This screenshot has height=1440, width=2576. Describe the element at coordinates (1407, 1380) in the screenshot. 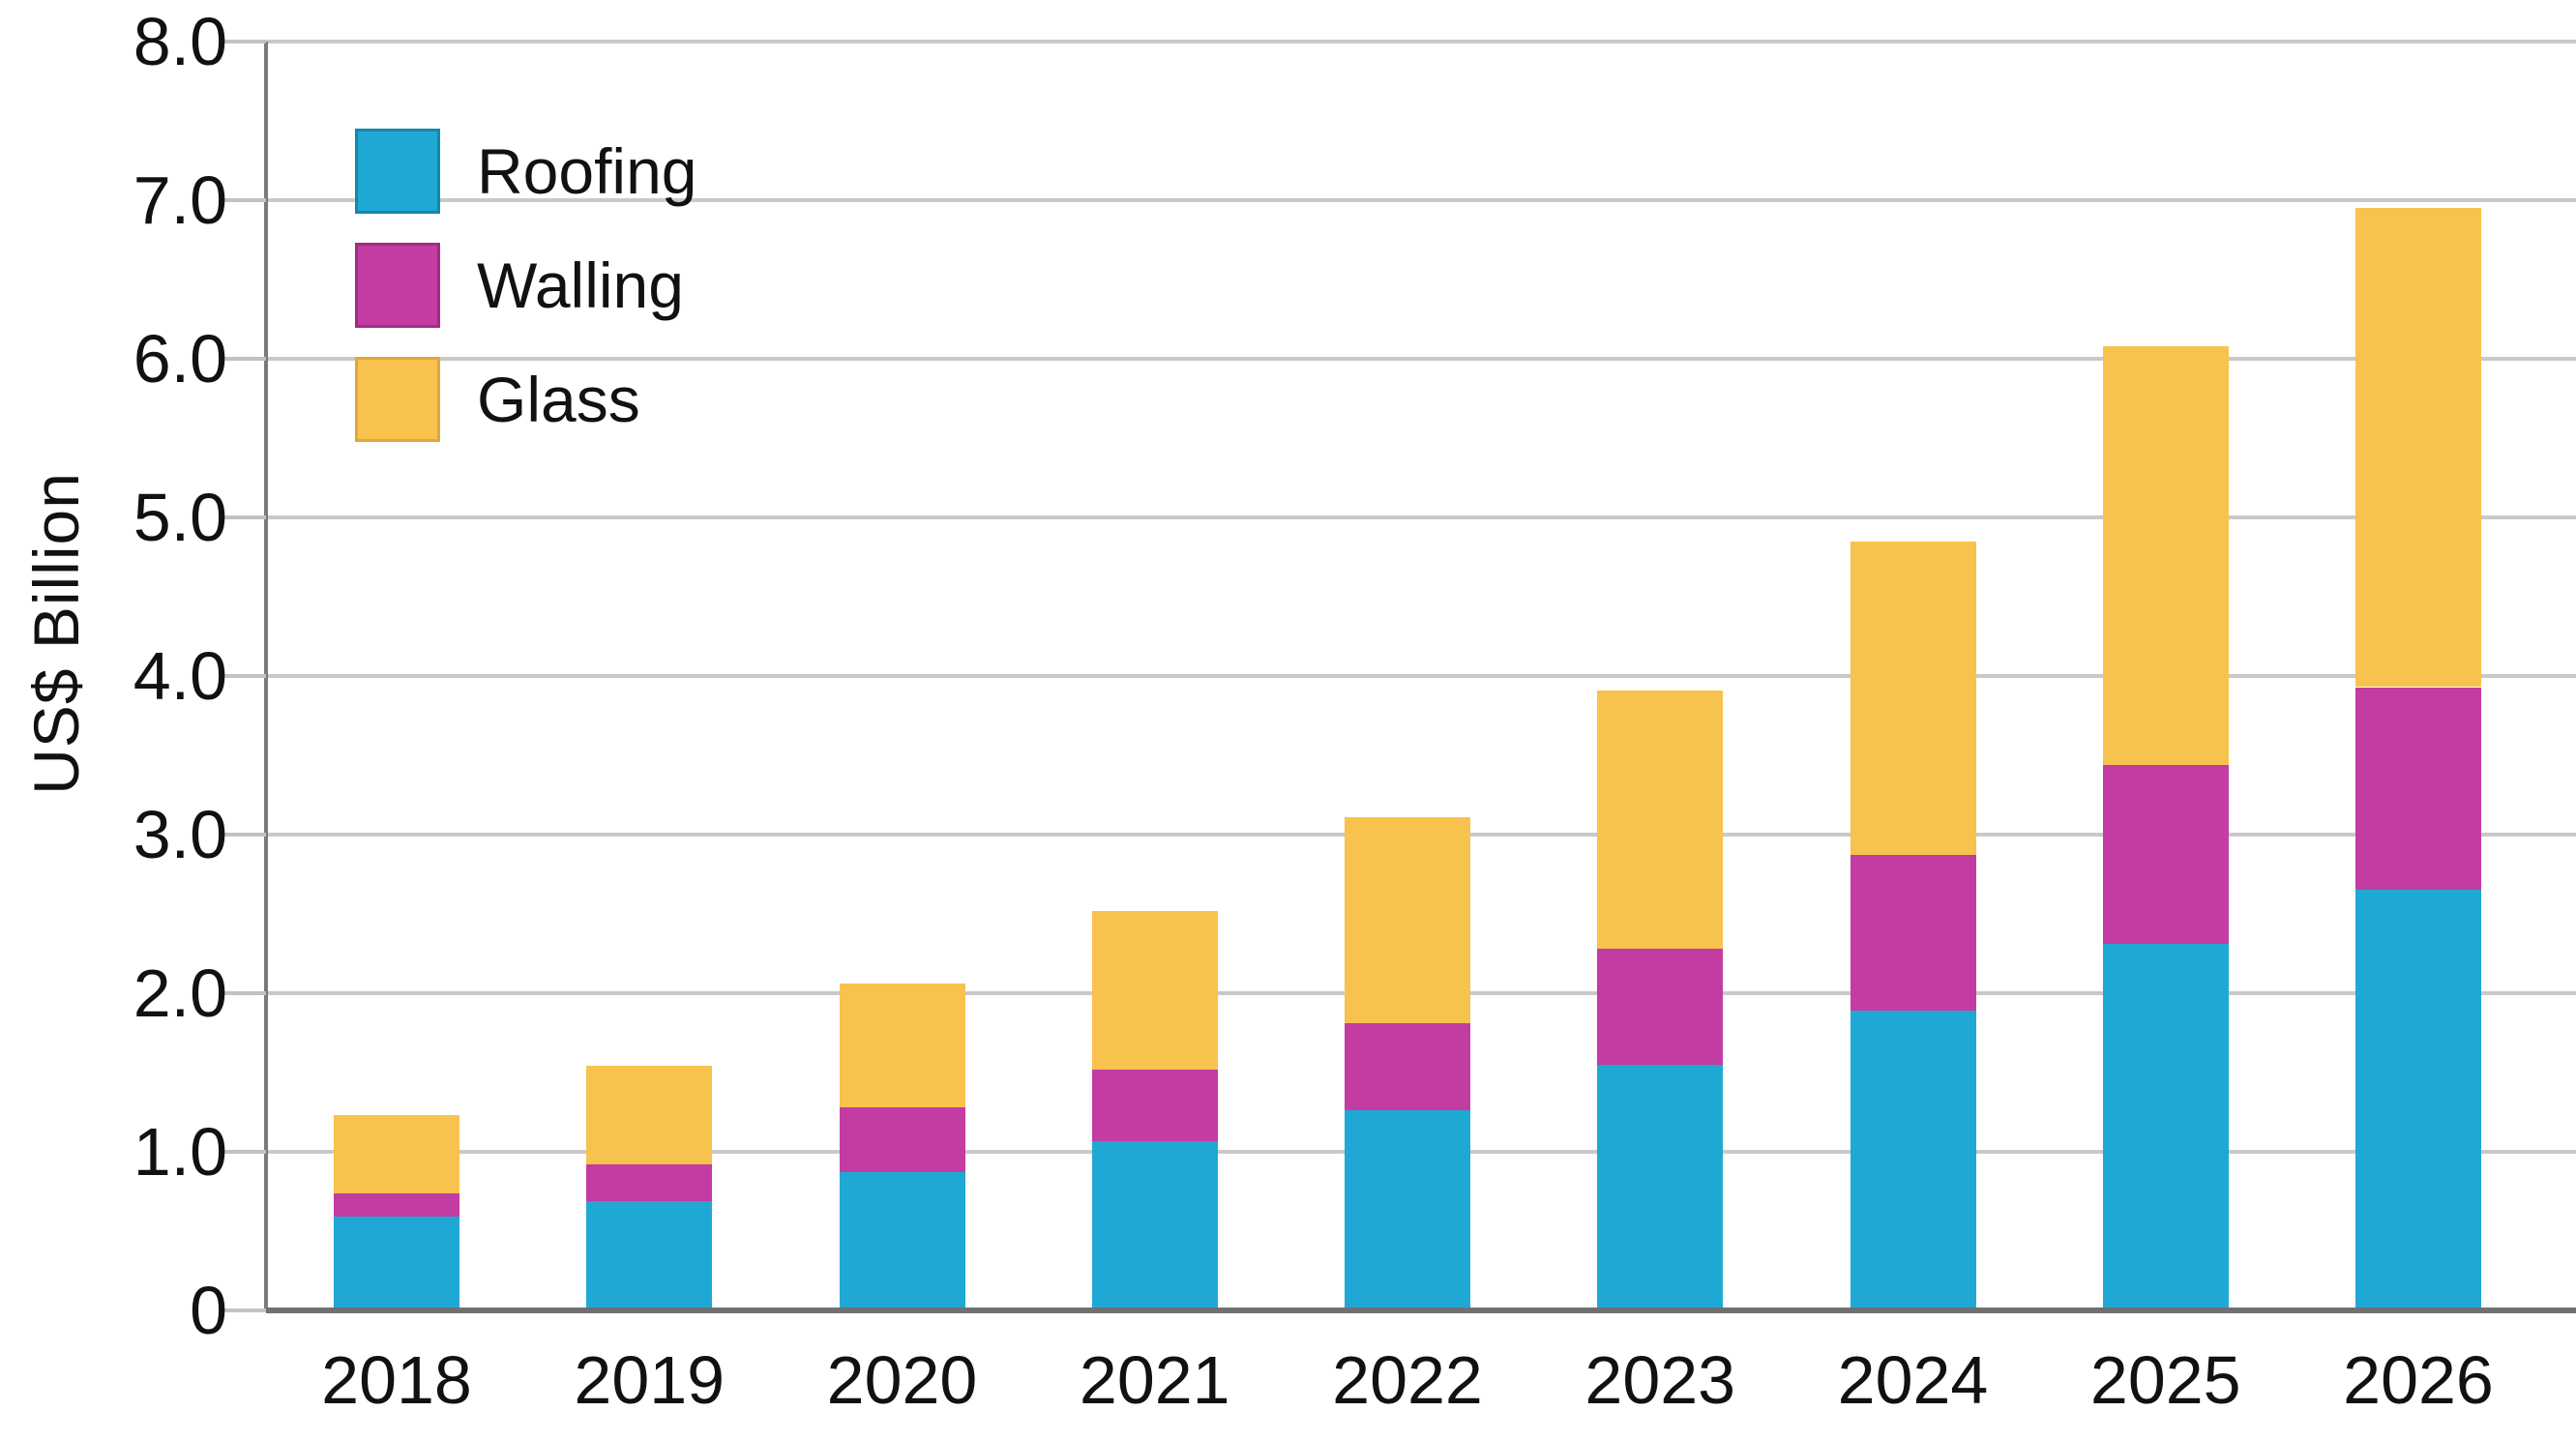

I see `x-tick-label-2022: 2022` at that location.